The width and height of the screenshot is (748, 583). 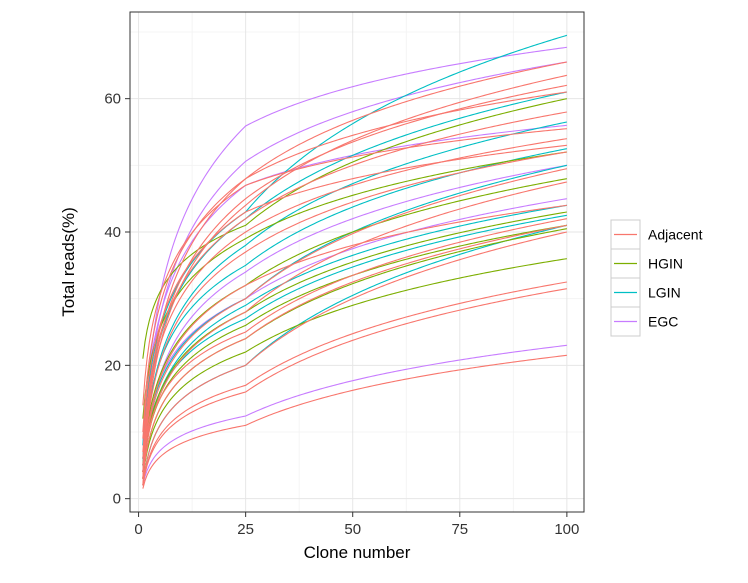 What do you see at coordinates (352, 529) in the screenshot?
I see `x-tick-label: 50` at bounding box center [352, 529].